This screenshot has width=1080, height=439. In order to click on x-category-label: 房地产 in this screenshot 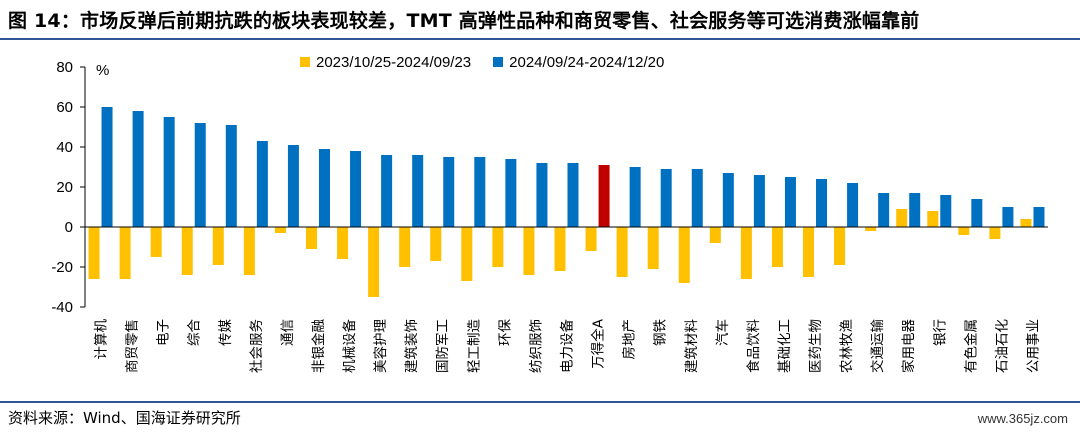, I will do `click(630, 339)`.